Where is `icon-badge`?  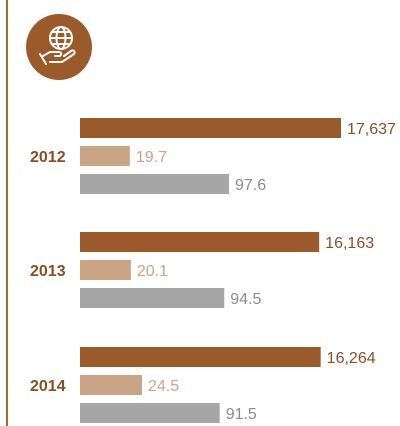
icon-badge is located at coordinates (59, 47).